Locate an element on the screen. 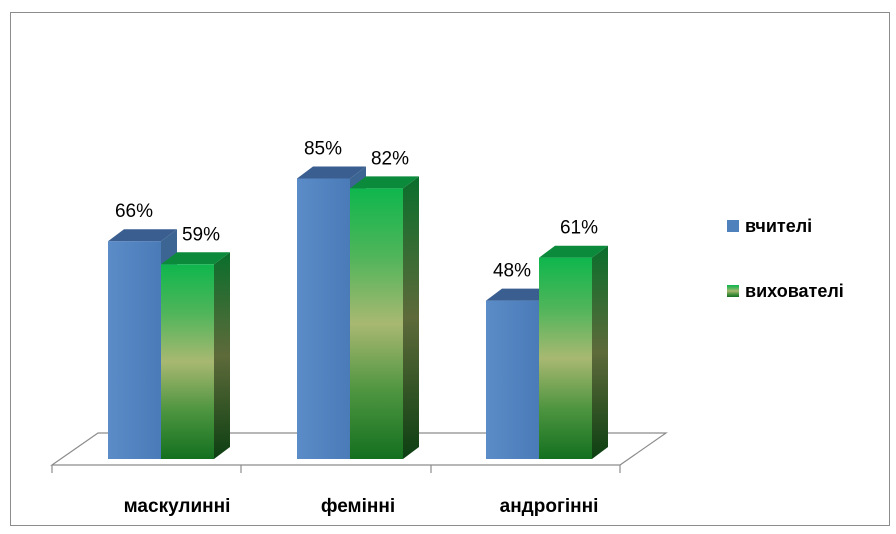 Image resolution: width=896 pixels, height=534 pixels. data-label: 48% is located at coordinates (512, 271).